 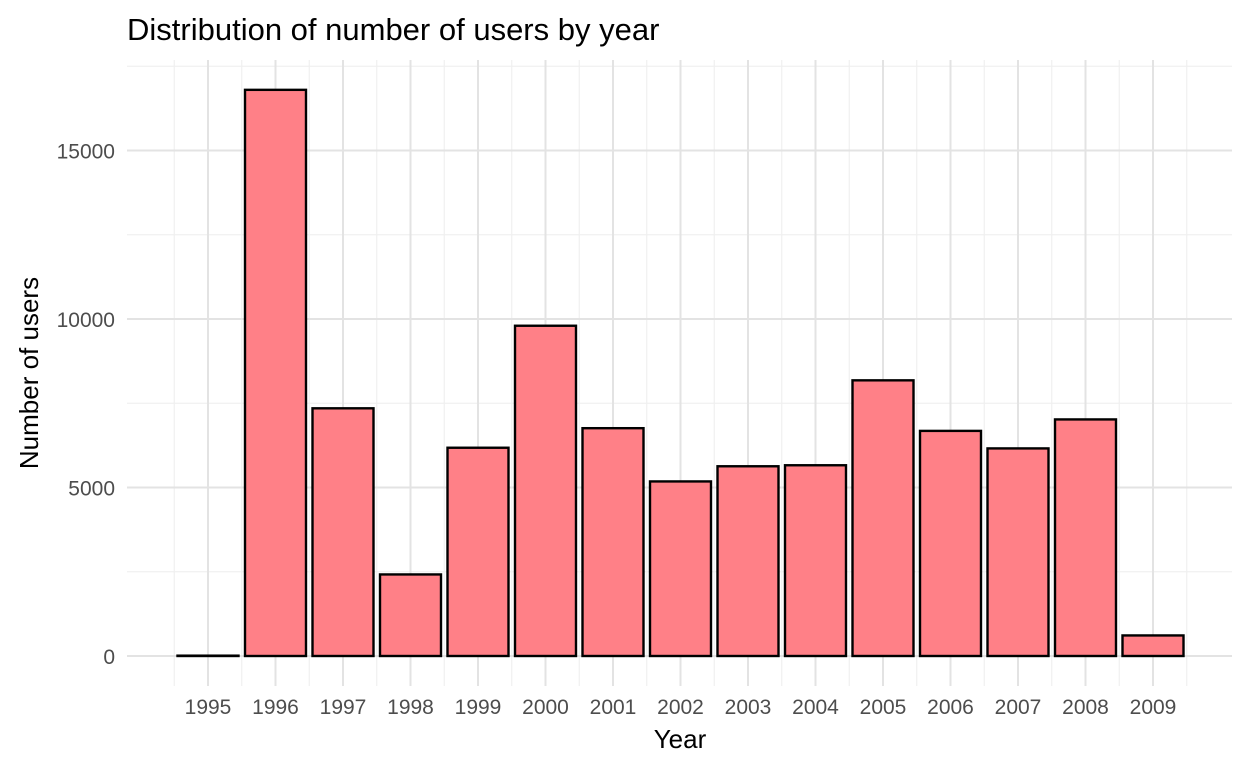 What do you see at coordinates (1018, 552) in the screenshot?
I see `bar-2007` at bounding box center [1018, 552].